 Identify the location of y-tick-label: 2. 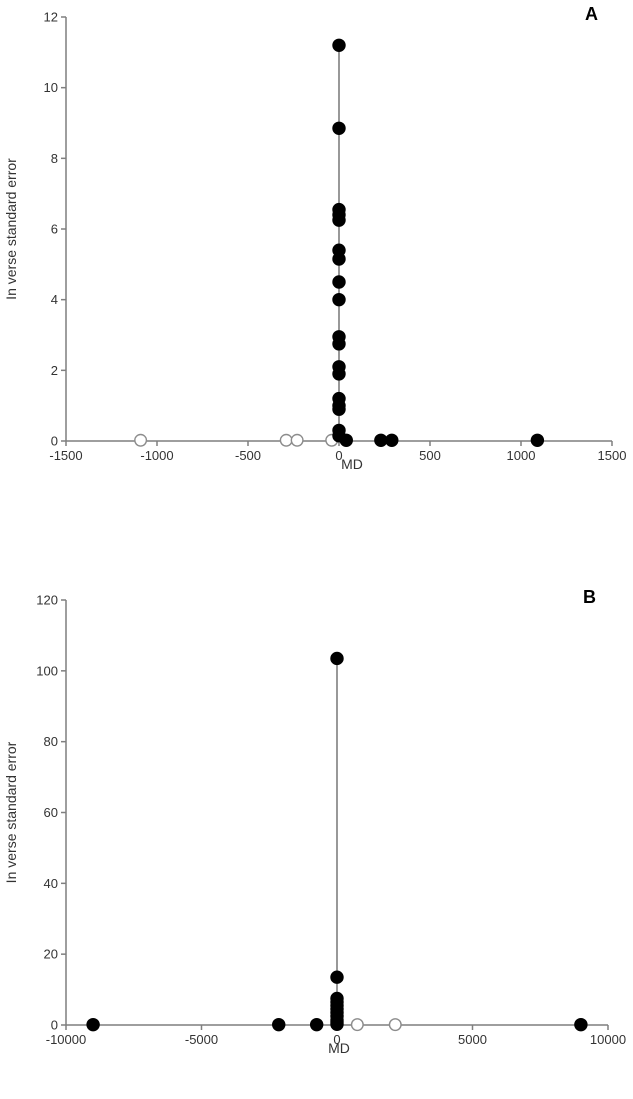
(54, 370).